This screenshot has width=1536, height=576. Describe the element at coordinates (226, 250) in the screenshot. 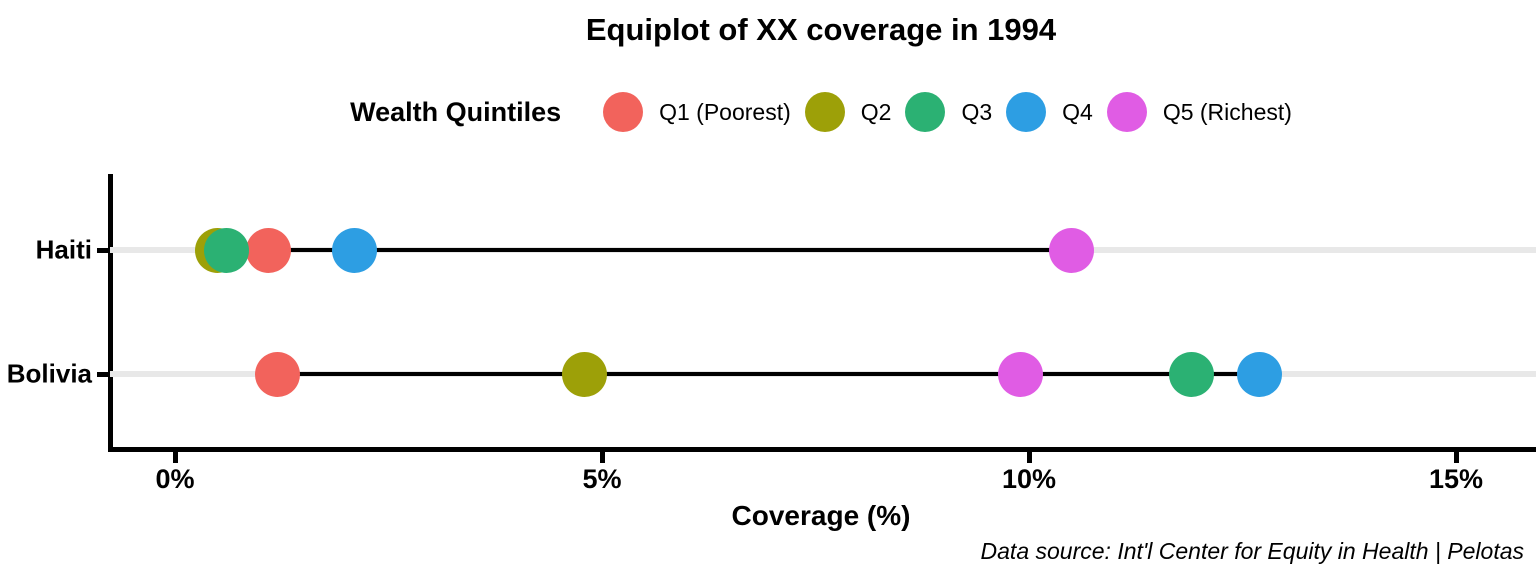

I see `dot-haiti-q3` at that location.